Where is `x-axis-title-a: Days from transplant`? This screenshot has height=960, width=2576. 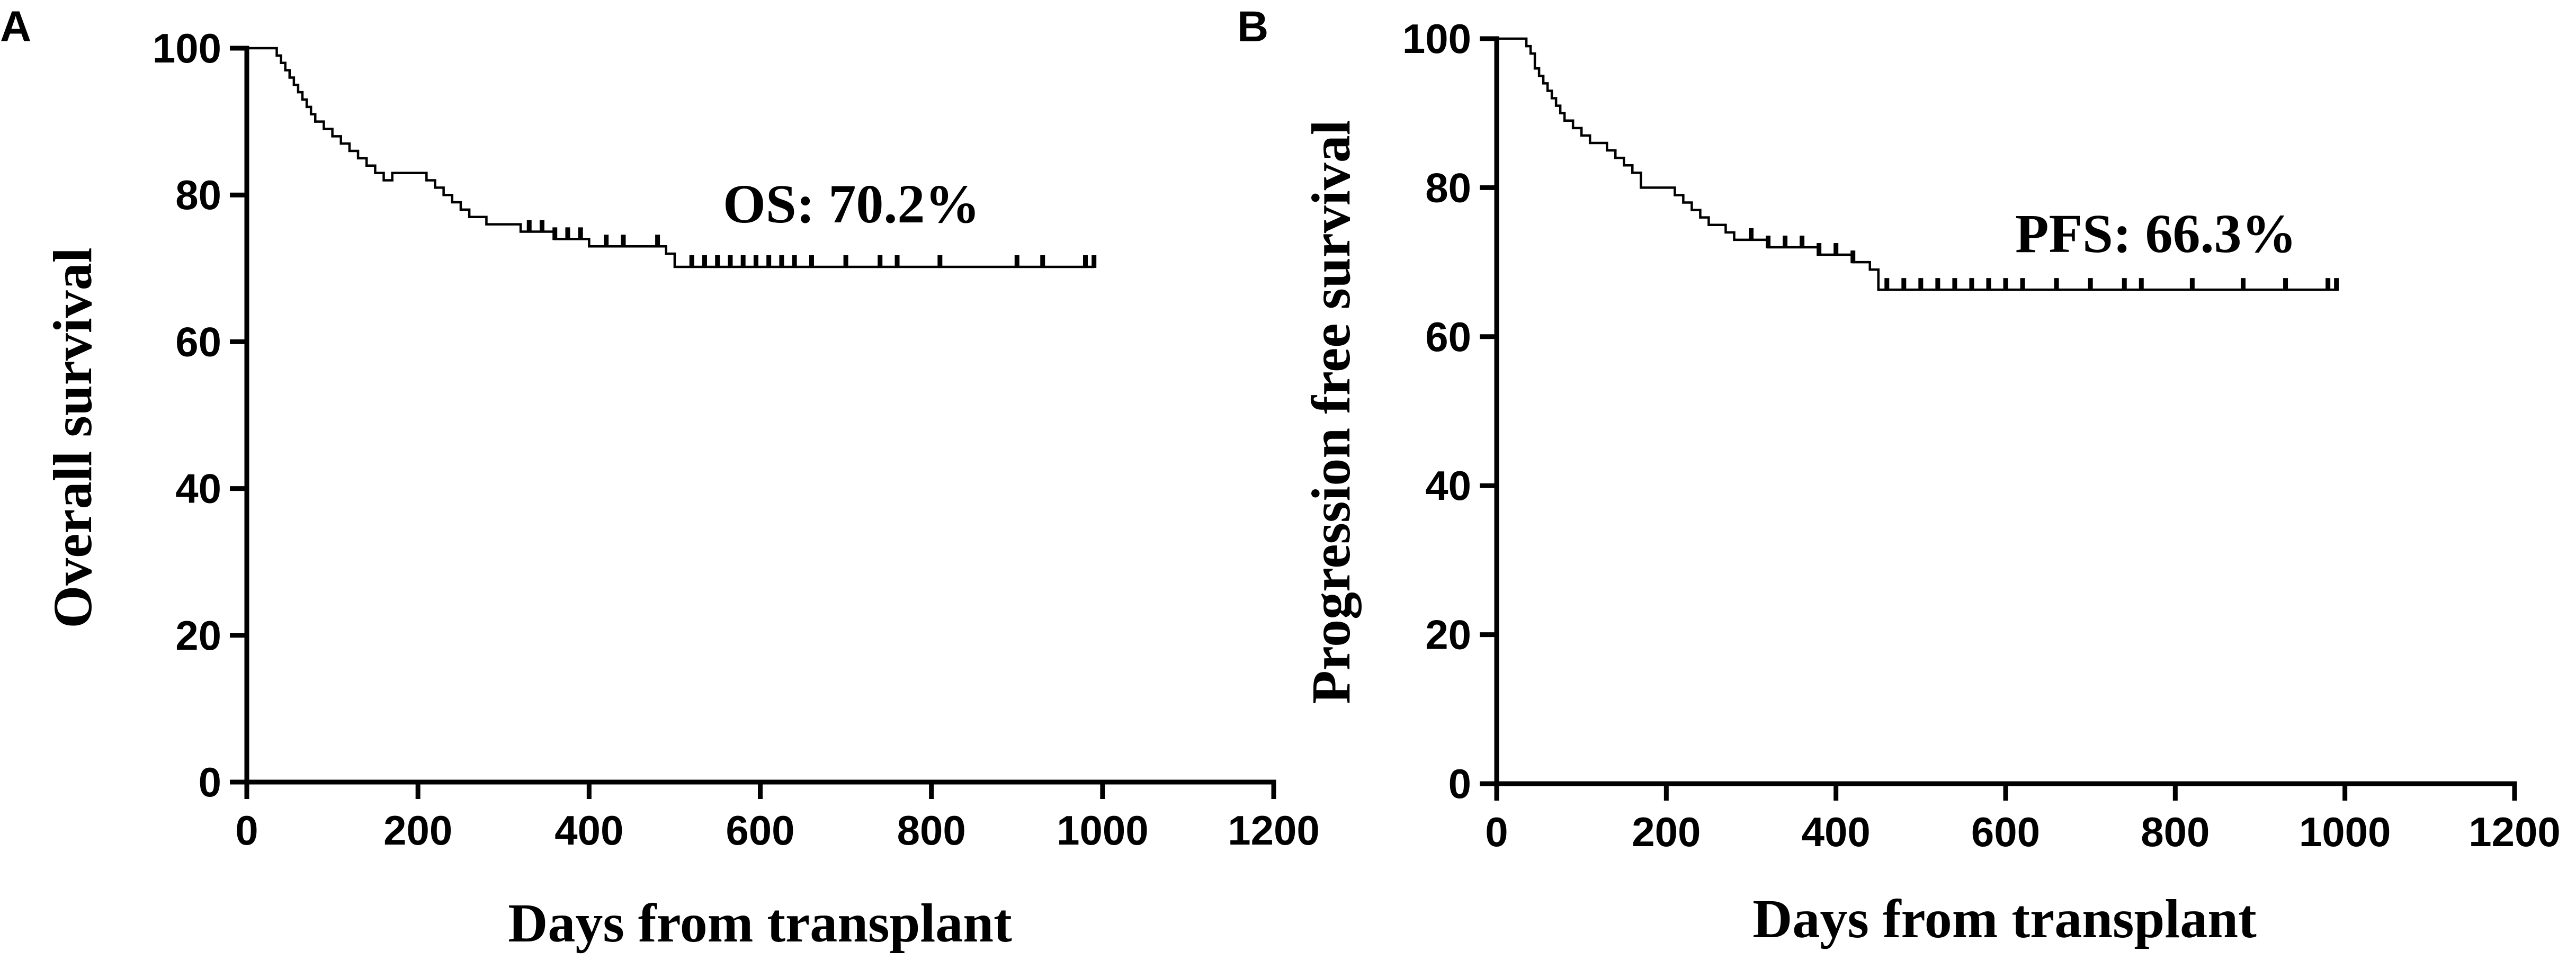
x-axis-title-a: Days from transplant is located at coordinates (760, 923).